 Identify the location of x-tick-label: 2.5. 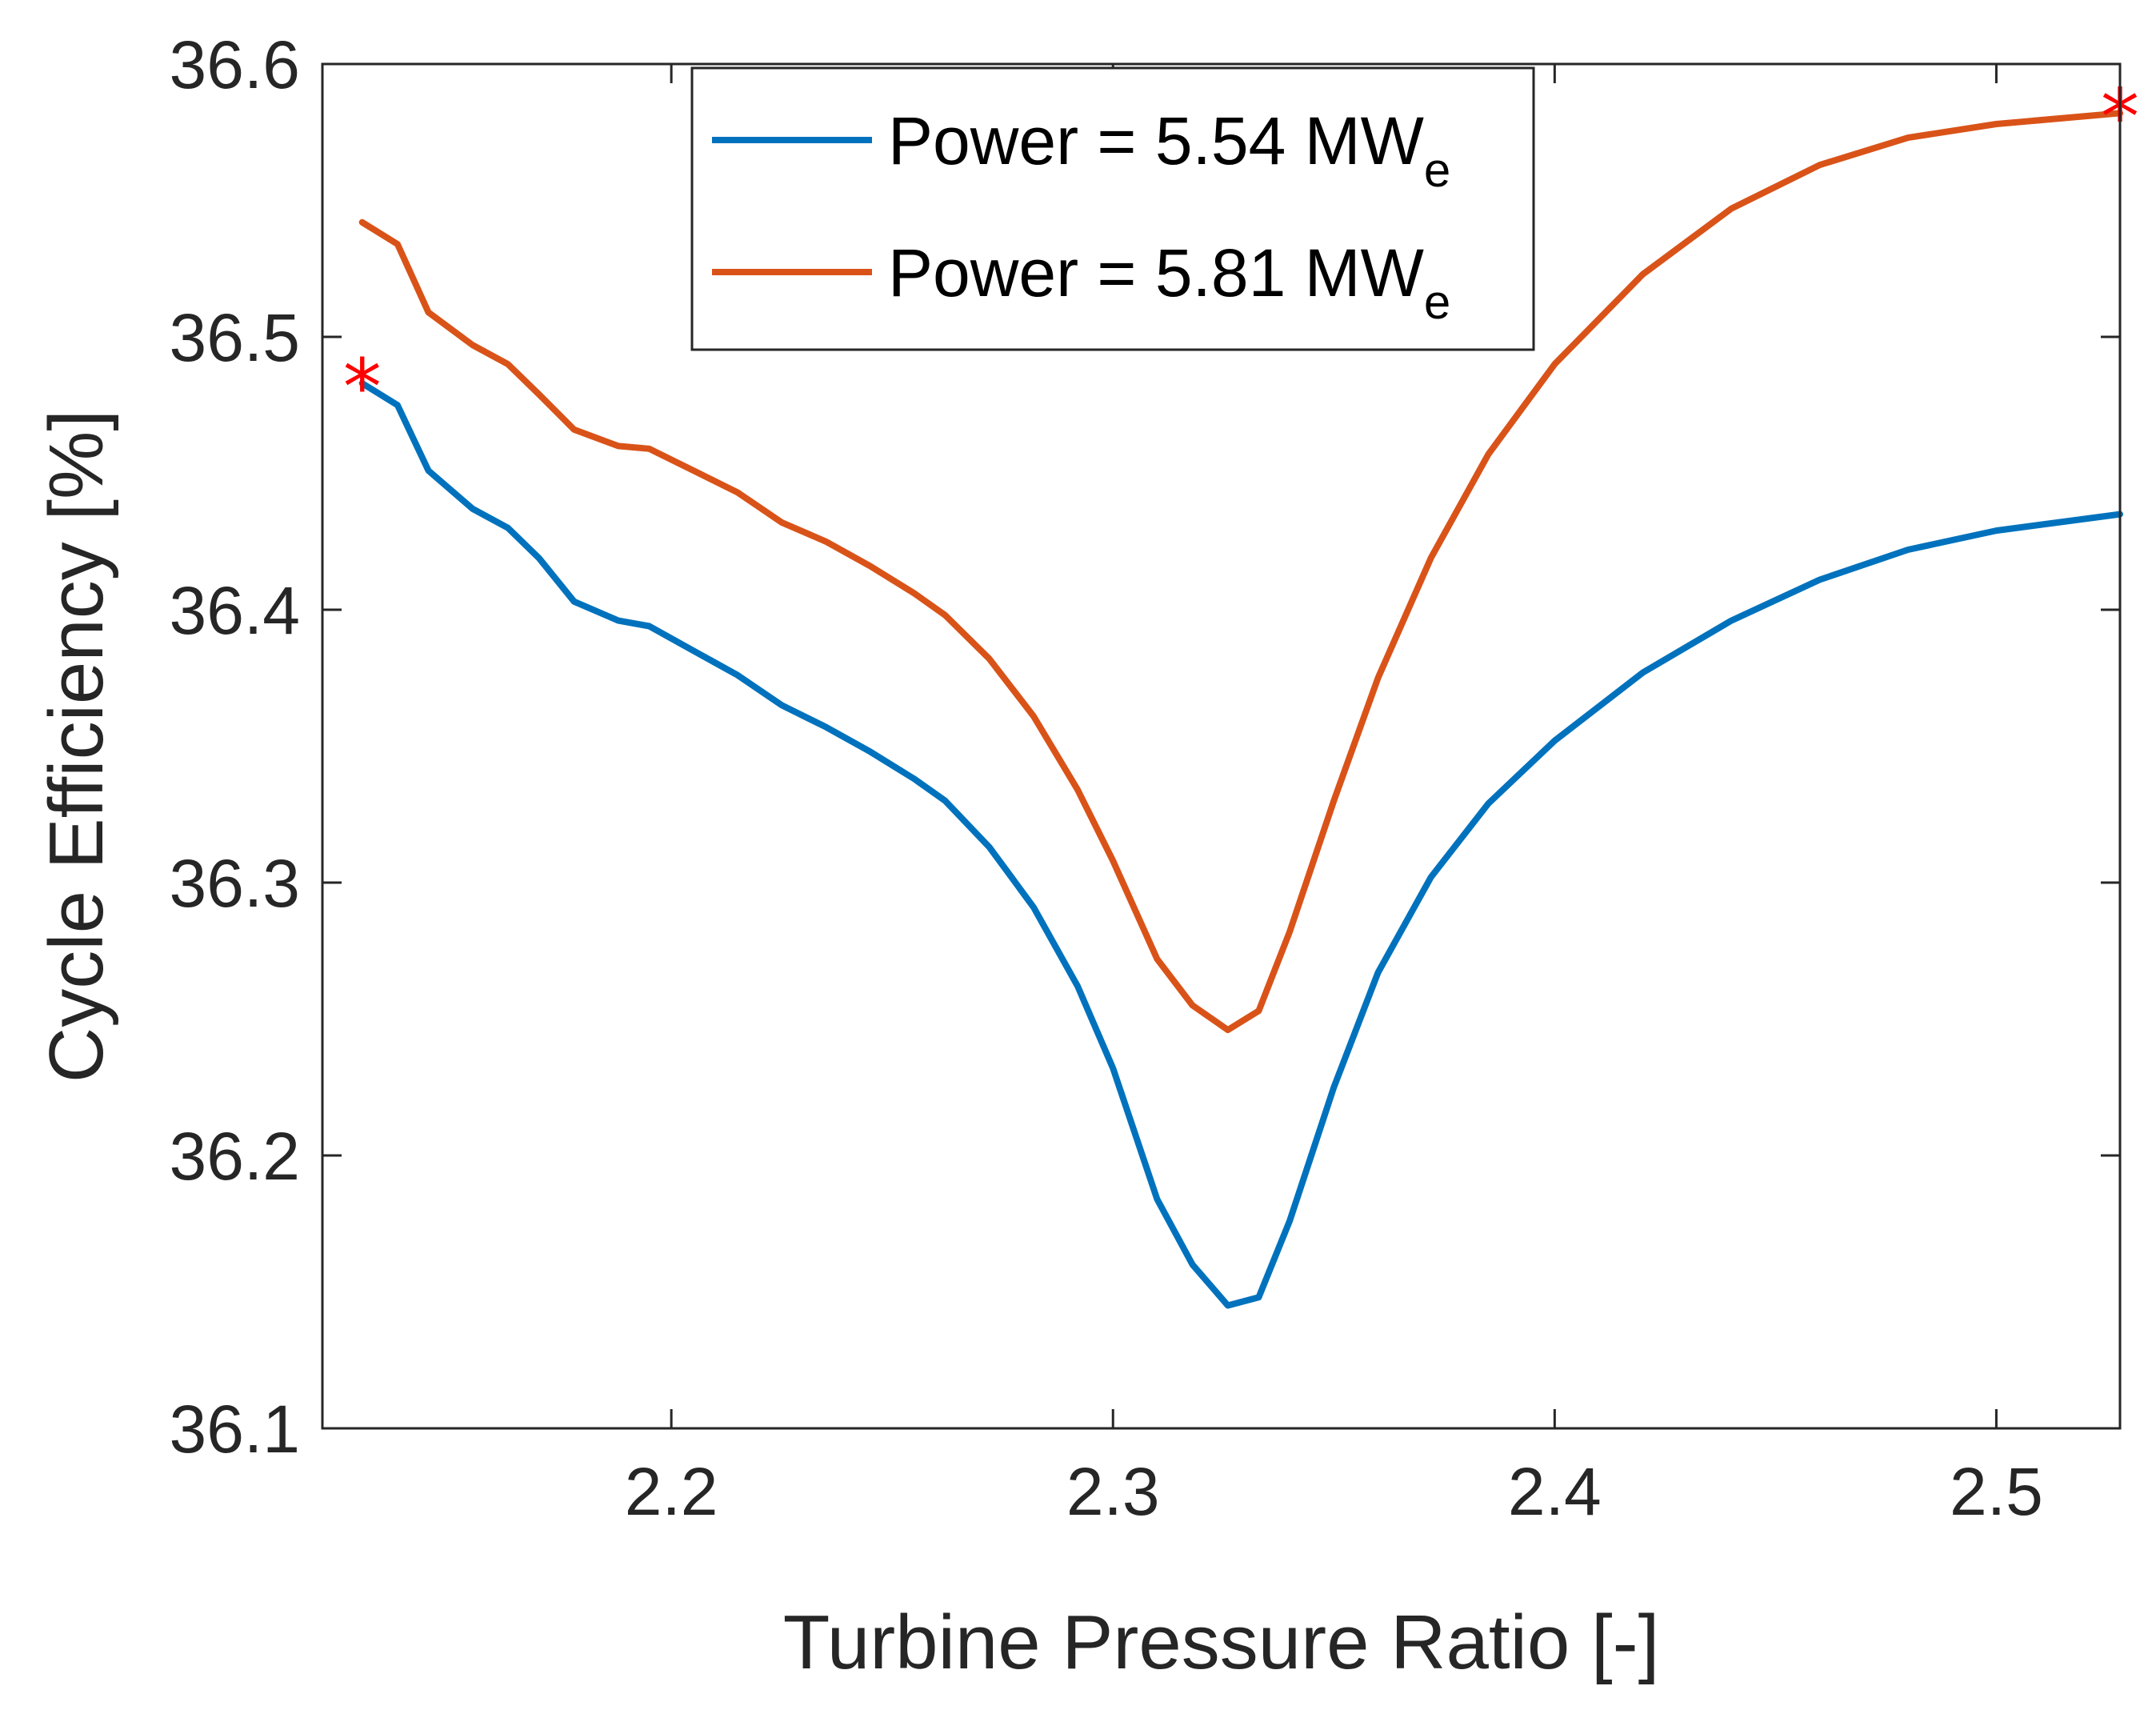
(1996, 1491).